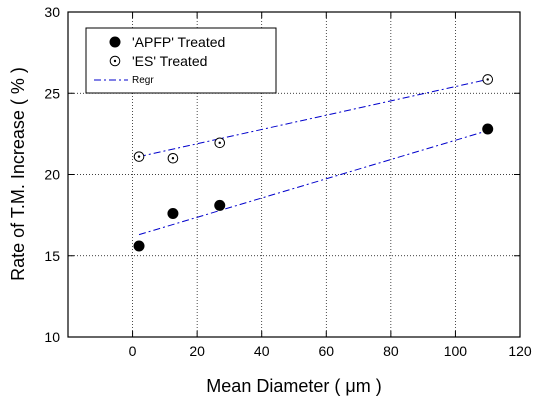 The image size is (546, 403). I want to click on legend: 'APFP' Treated 'ES' Treated Regr, so click(181, 60).